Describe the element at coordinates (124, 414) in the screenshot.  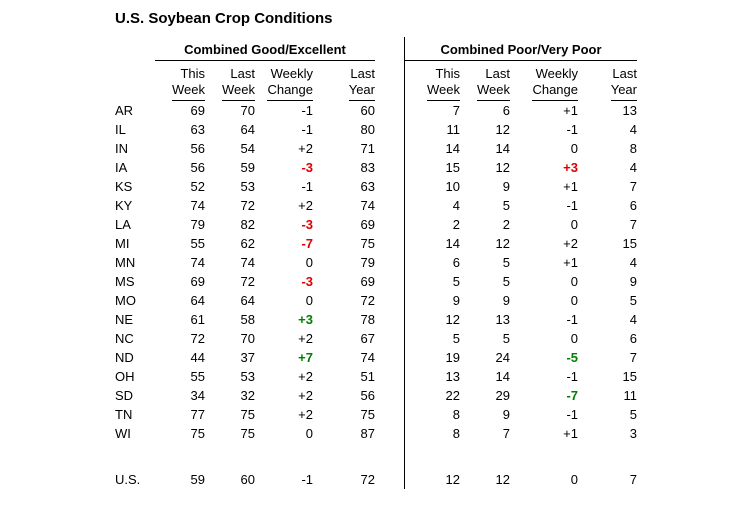
I see `state-label: TN` at that location.